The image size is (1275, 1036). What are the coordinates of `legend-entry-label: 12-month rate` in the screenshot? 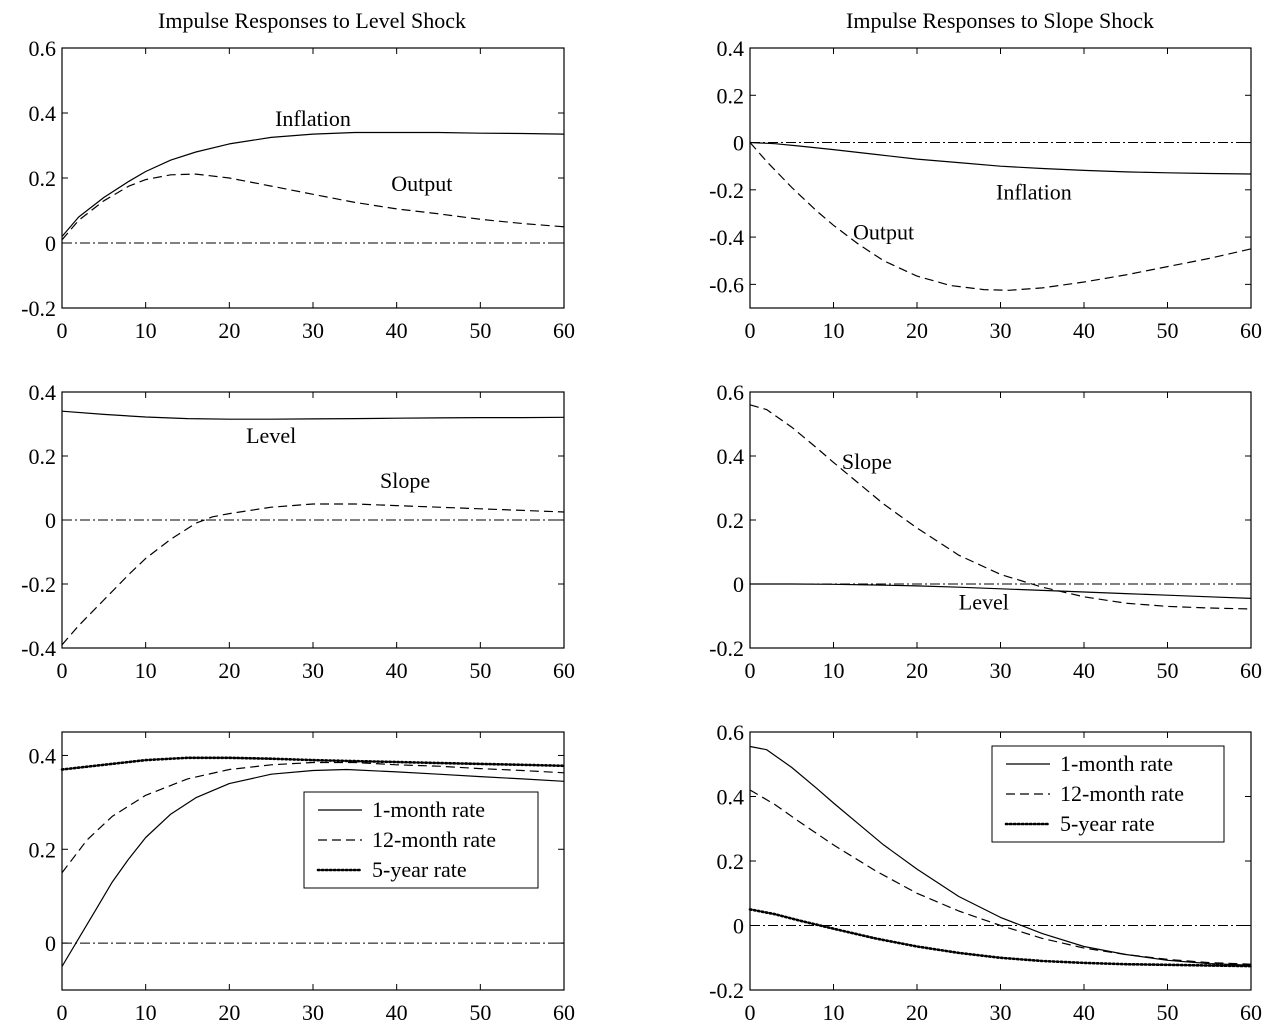 It's located at (434, 839).